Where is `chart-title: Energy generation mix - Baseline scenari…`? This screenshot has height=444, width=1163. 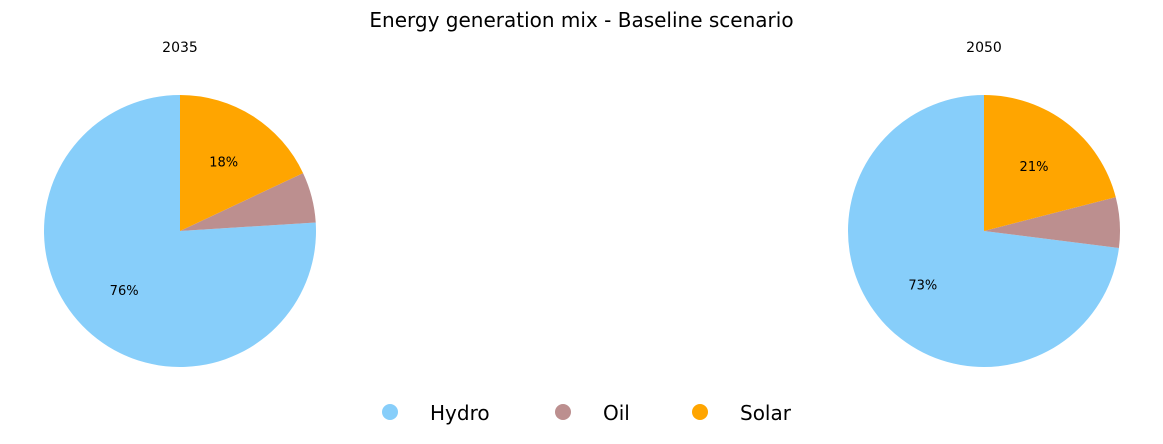 chart-title: Energy generation mix - Baseline scenari… is located at coordinates (581, 20).